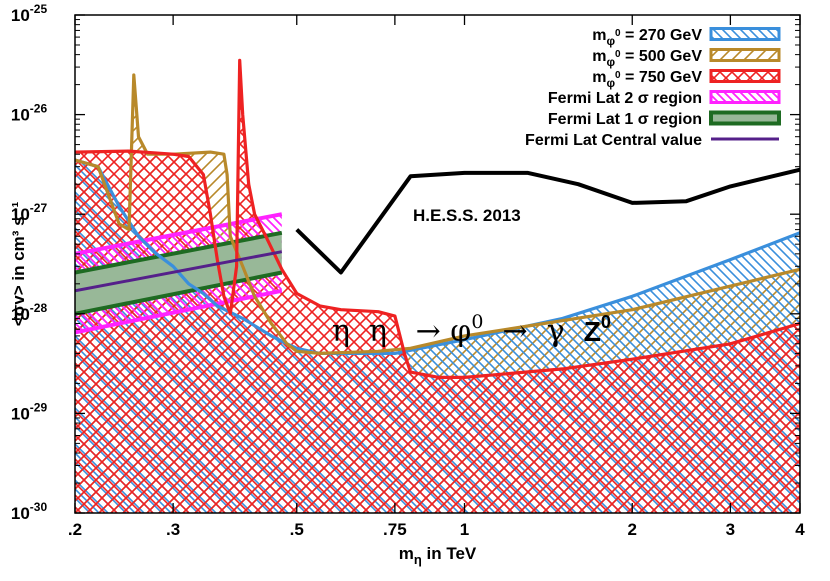 This screenshot has width=830, height=581. I want to click on y-tick-label: 10-27, so click(29, 212).